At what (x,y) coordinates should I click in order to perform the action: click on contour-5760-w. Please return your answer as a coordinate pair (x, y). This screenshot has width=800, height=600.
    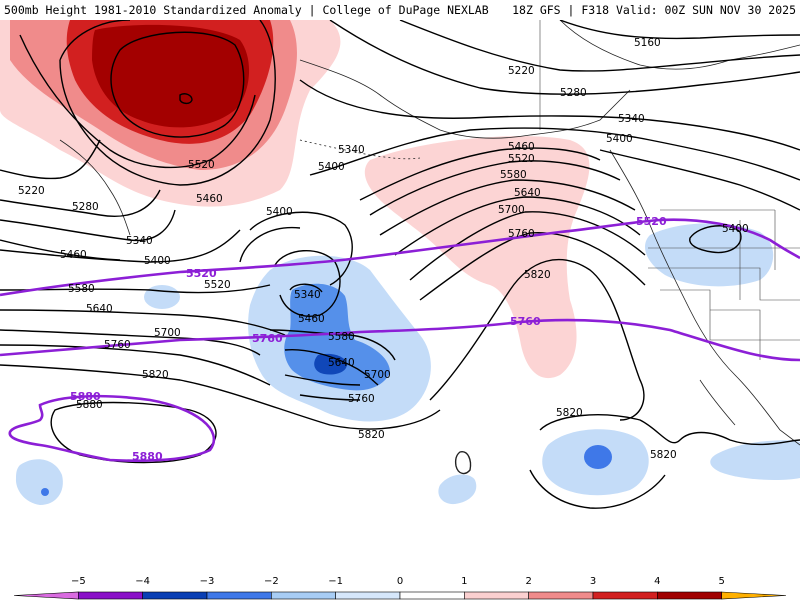
    Looking at the image, I should click on (135, 365).